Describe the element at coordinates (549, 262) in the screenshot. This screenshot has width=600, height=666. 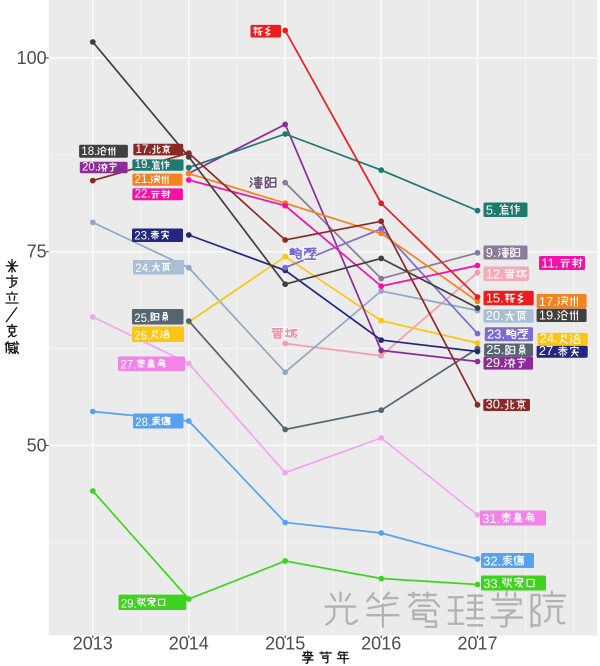
I see `svg-text: 11.` at that location.